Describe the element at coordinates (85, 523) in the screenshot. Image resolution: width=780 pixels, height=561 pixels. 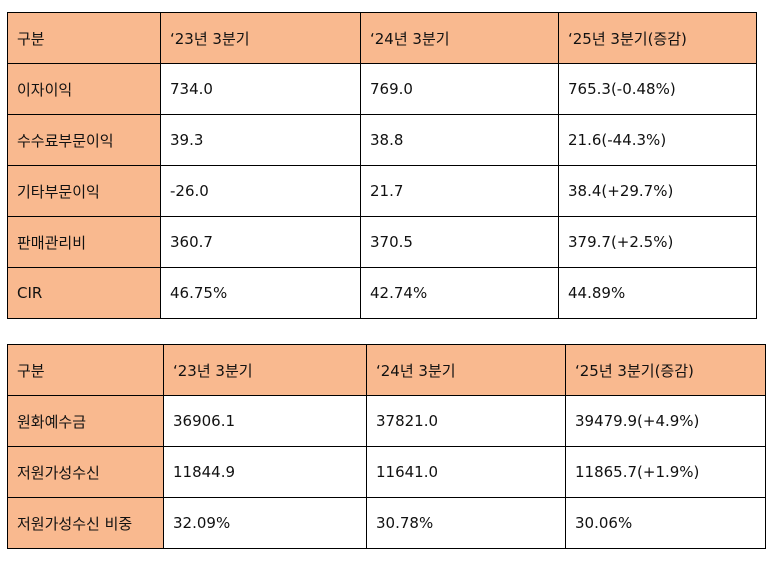
I see `row-label: 저원가성수신 비중` at that location.